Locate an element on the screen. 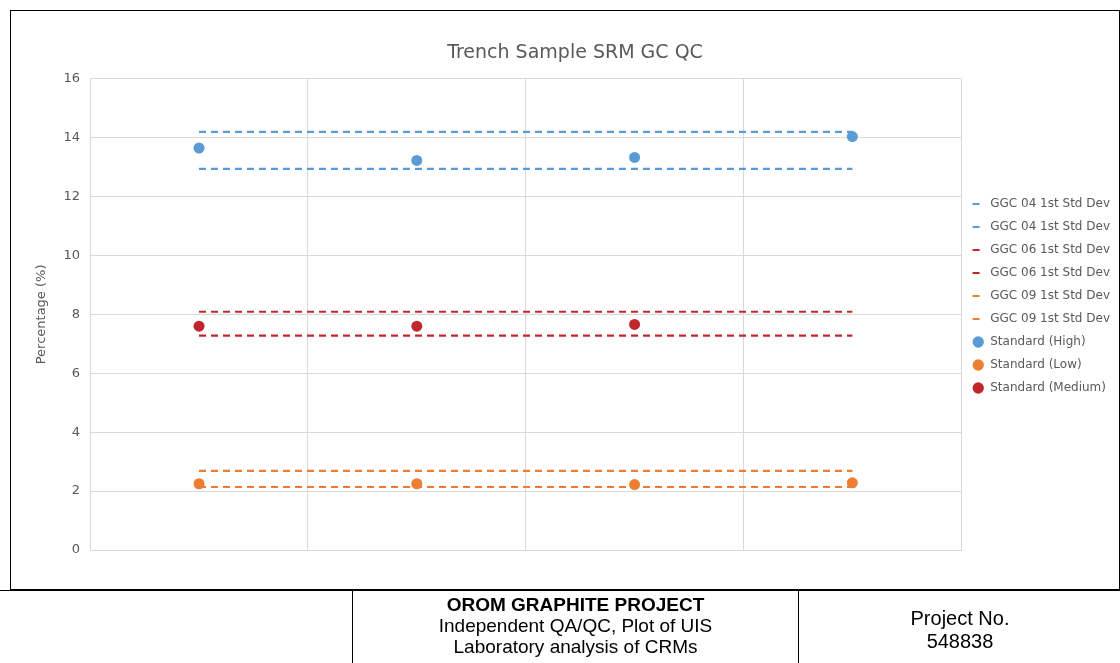 The height and width of the screenshot is (663, 1120). y-tick-label: 12 is located at coordinates (72, 195).